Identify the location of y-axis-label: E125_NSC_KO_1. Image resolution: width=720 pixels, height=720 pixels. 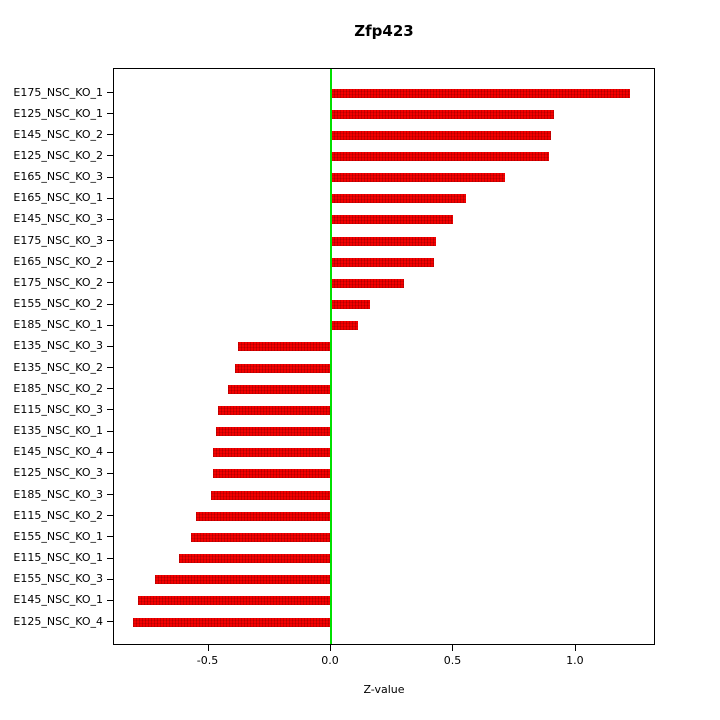
(58, 113).